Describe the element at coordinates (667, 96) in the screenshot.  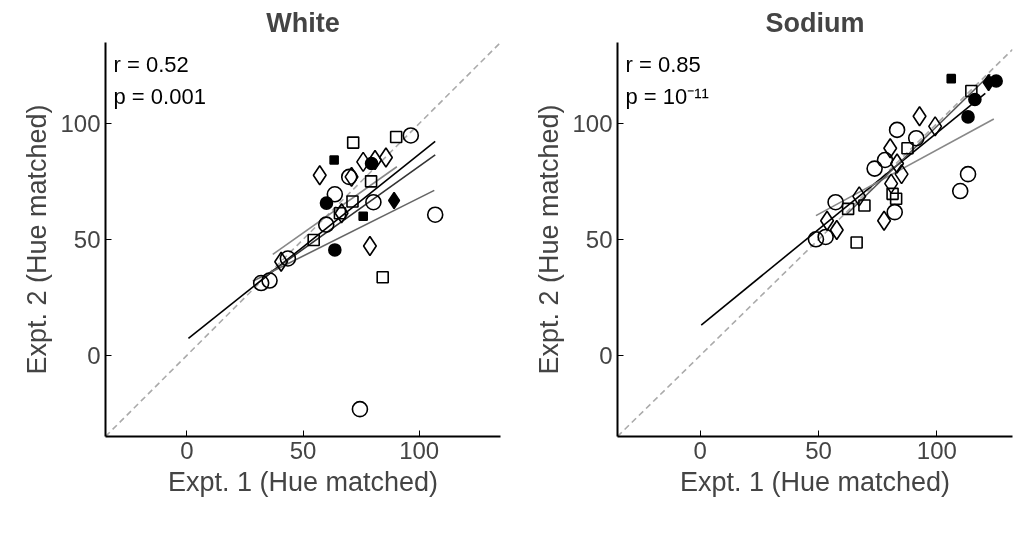
I see `annotation: p = 10⁻¹¹` at that location.